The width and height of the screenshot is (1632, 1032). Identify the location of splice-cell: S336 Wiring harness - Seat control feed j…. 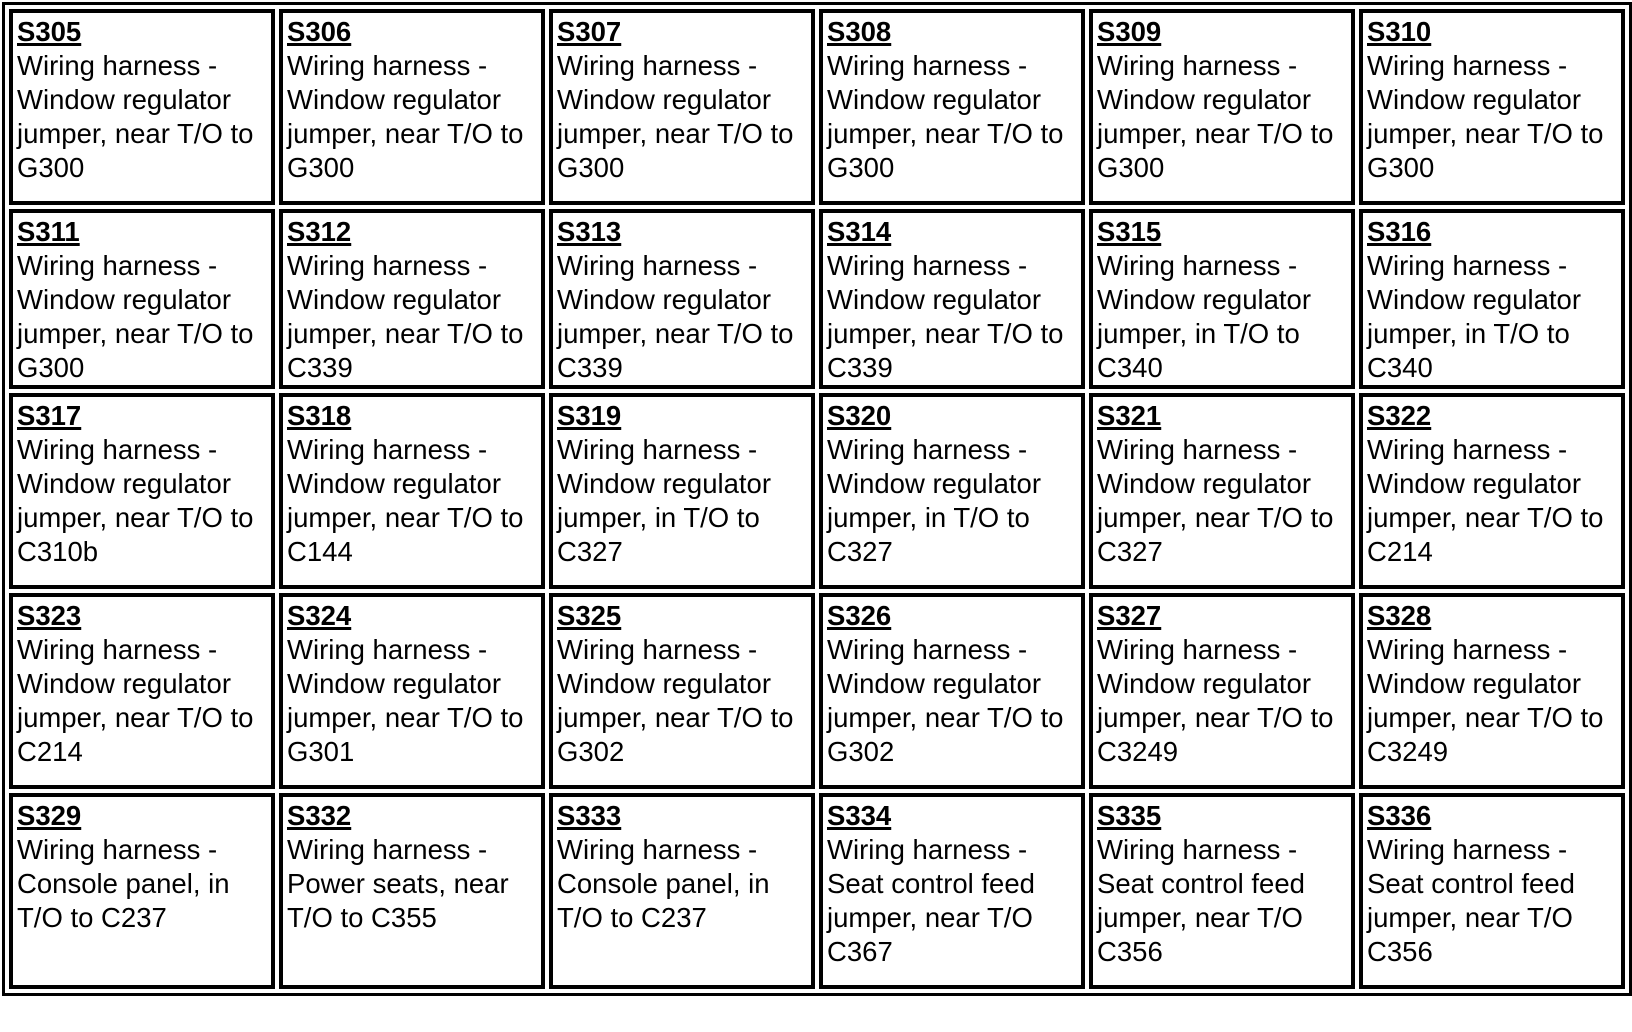
(1492, 891).